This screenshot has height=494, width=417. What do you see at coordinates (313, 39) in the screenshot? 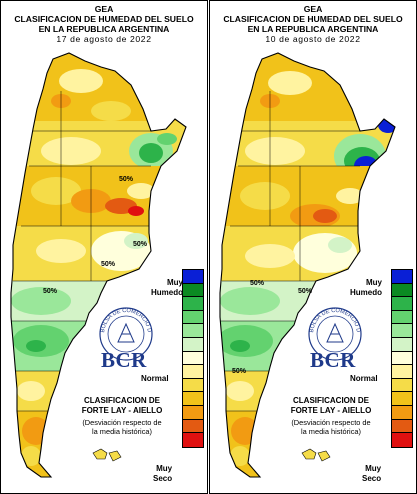
I see `map-date: 10 de agosto de 2022` at bounding box center [313, 39].